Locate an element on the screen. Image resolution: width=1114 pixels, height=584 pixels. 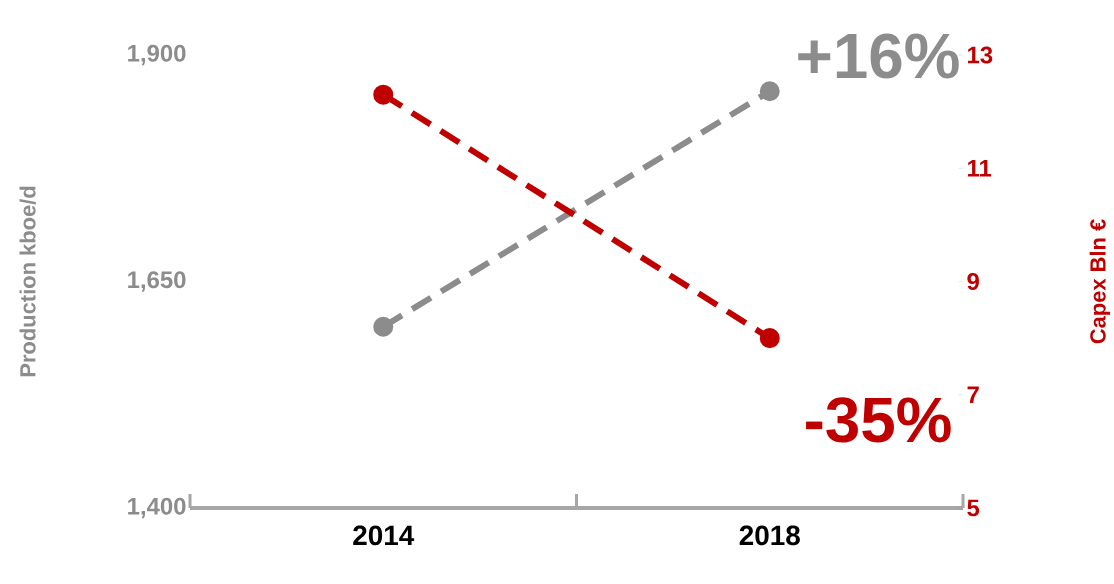
y-tick-label: 1,650 is located at coordinates (157, 281).